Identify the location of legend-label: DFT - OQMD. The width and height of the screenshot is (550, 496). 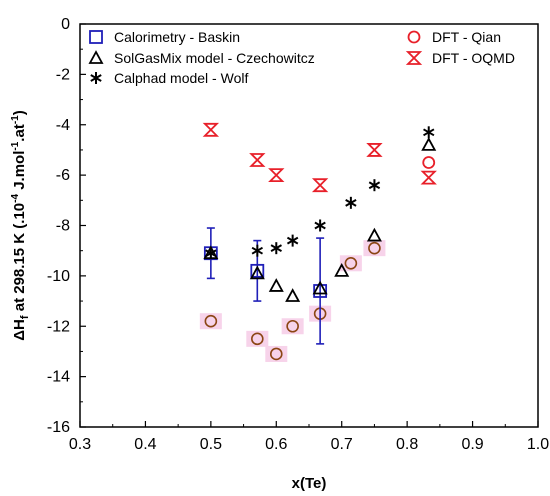
(473, 58).